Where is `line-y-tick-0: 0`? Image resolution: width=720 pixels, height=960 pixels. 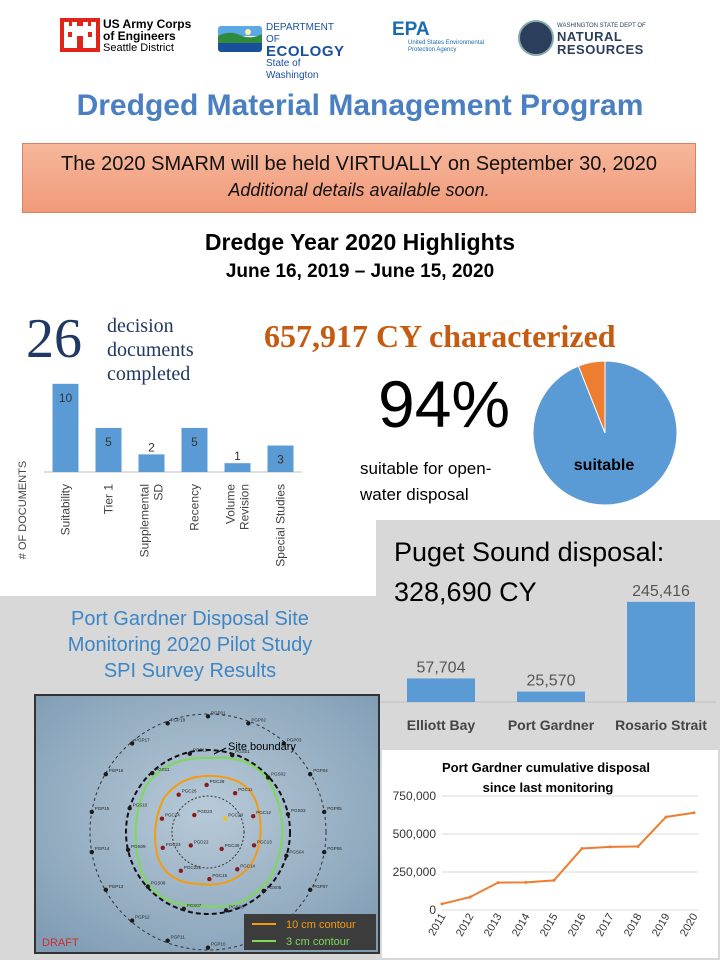 line-y-tick-0: 0 is located at coordinates (432, 910).